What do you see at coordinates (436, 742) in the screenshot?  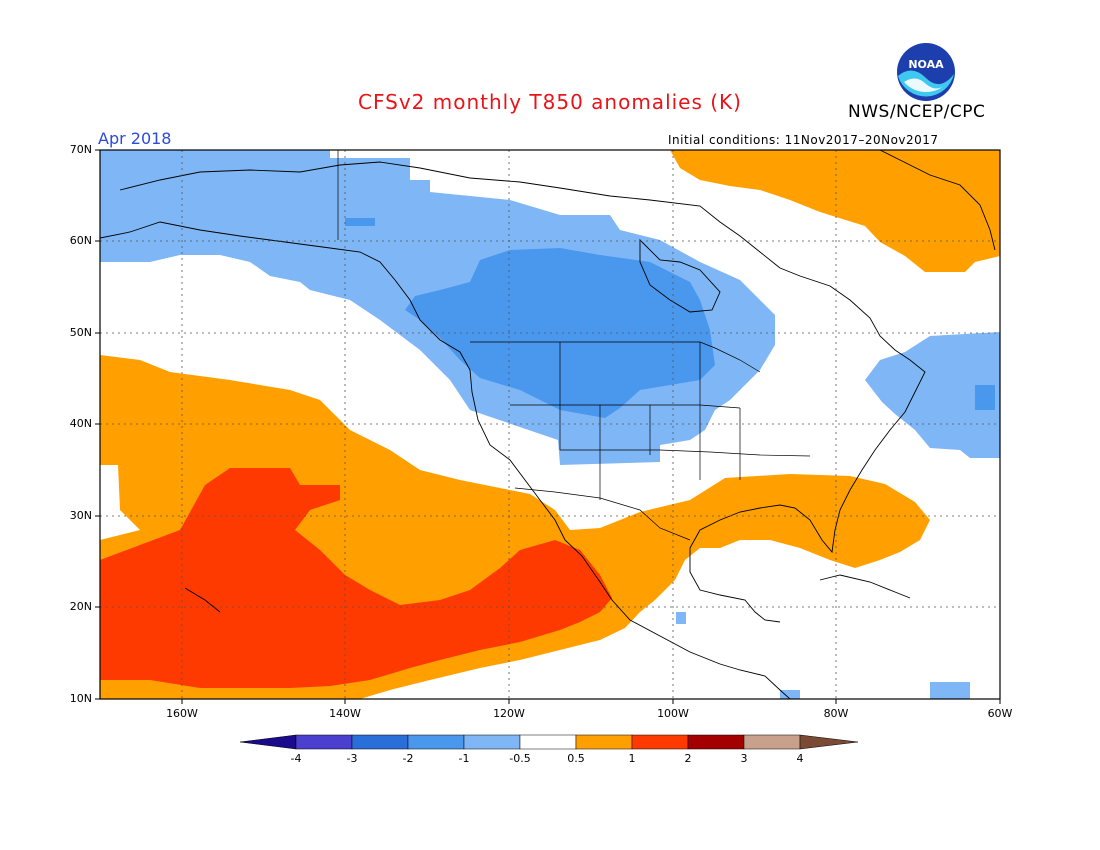 I see `colorbar-segment-m2-m1` at bounding box center [436, 742].